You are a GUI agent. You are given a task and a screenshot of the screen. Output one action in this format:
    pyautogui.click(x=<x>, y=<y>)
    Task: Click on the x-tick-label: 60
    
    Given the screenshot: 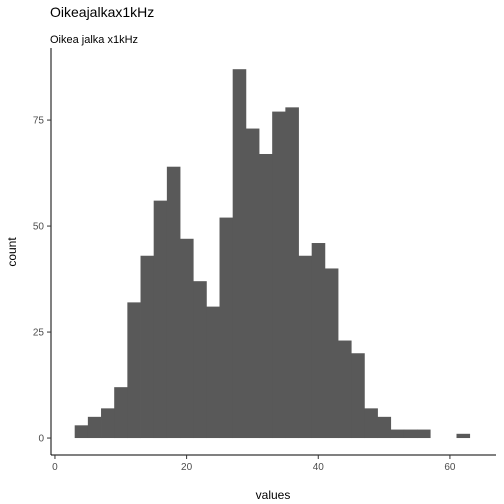 What is the action you would take?
    pyautogui.click(x=450, y=467)
    